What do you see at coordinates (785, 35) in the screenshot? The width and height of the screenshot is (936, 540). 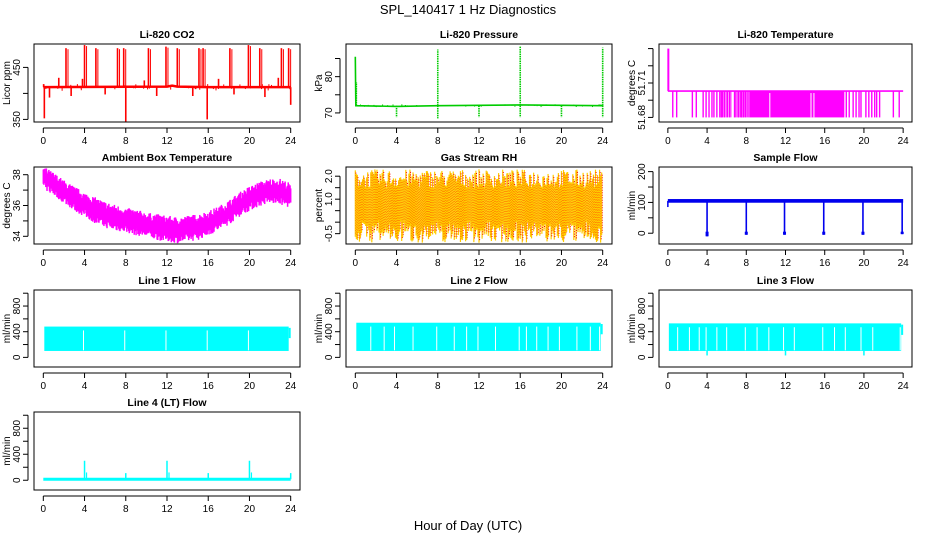 I see `panel-title: Li-820 Temperature` at bounding box center [785, 35].